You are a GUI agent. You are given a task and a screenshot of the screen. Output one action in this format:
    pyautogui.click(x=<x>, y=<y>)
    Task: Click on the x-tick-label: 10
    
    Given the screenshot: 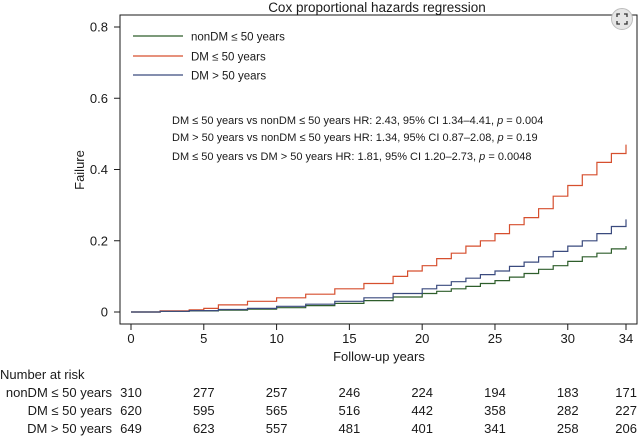 What is the action you would take?
    pyautogui.click(x=276, y=338)
    